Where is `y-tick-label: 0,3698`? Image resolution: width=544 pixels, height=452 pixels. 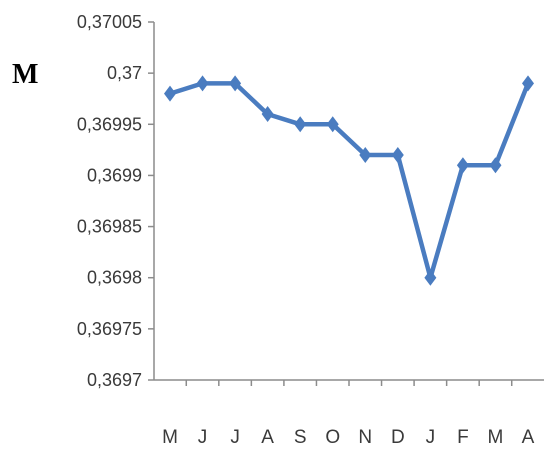
y-tick-label: 0,3698 is located at coordinates (114, 278).